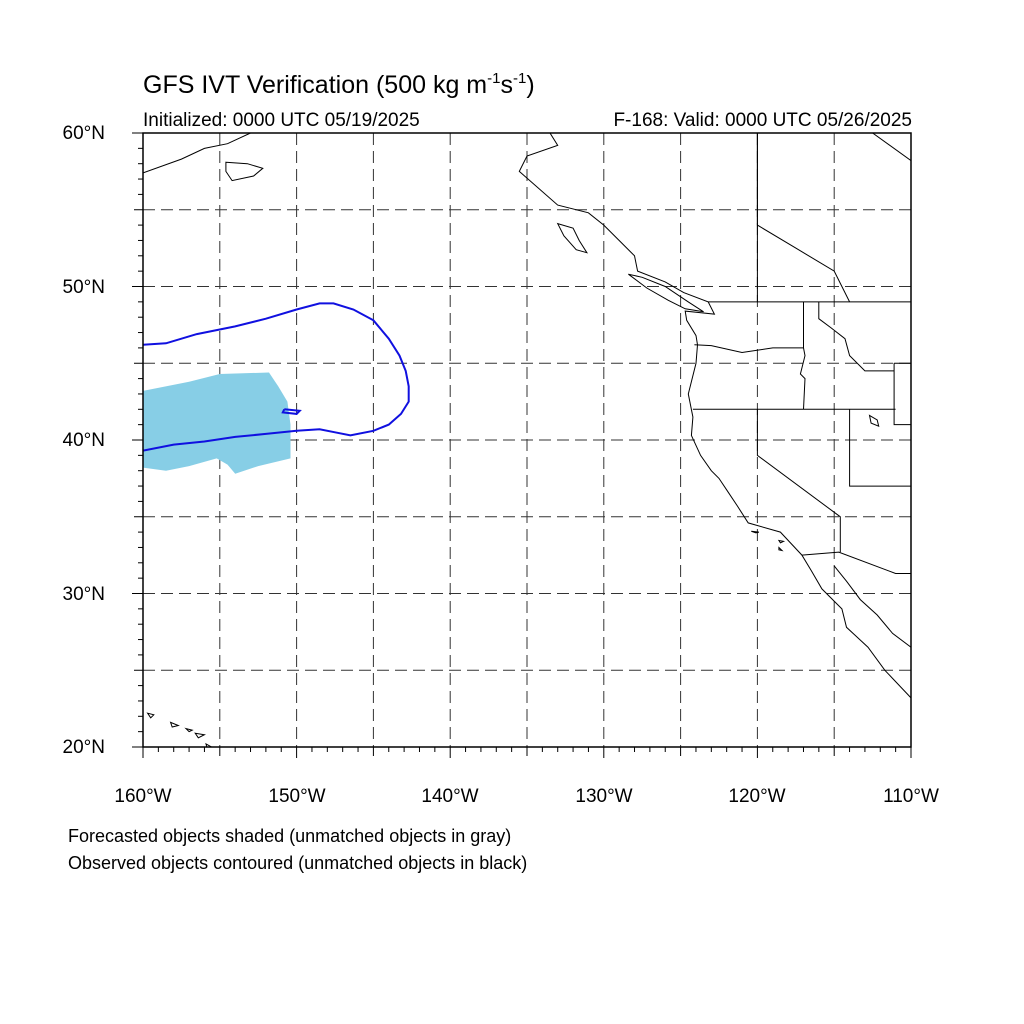  I want to click on observed-object-contour-small, so click(291, 411).